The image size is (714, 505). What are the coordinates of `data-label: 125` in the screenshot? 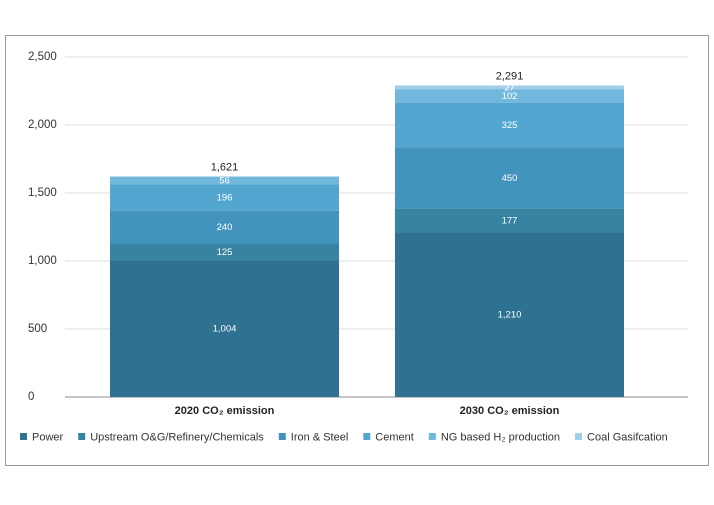 It's located at (225, 252).